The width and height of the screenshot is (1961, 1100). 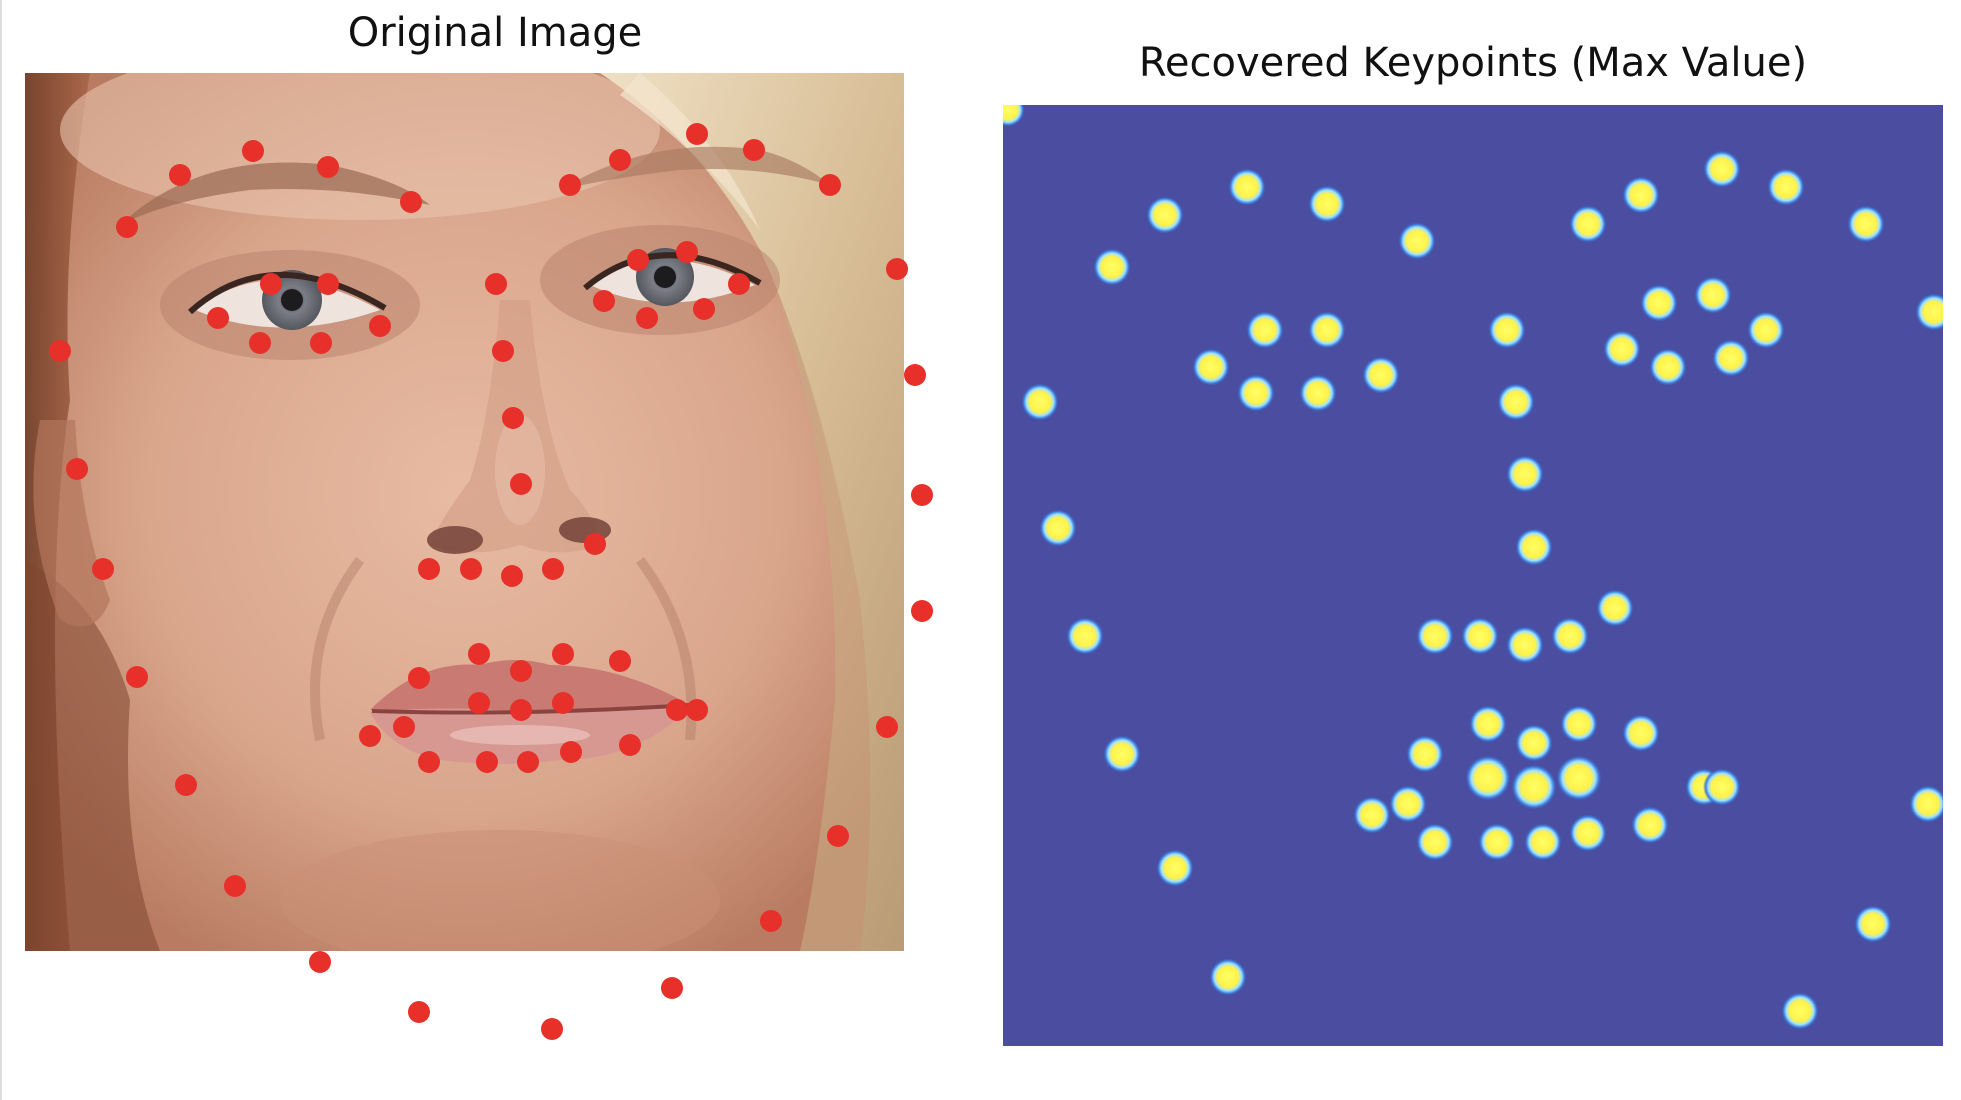 What do you see at coordinates (495, 33) in the screenshot?
I see `original-image-title: Original Image` at bounding box center [495, 33].